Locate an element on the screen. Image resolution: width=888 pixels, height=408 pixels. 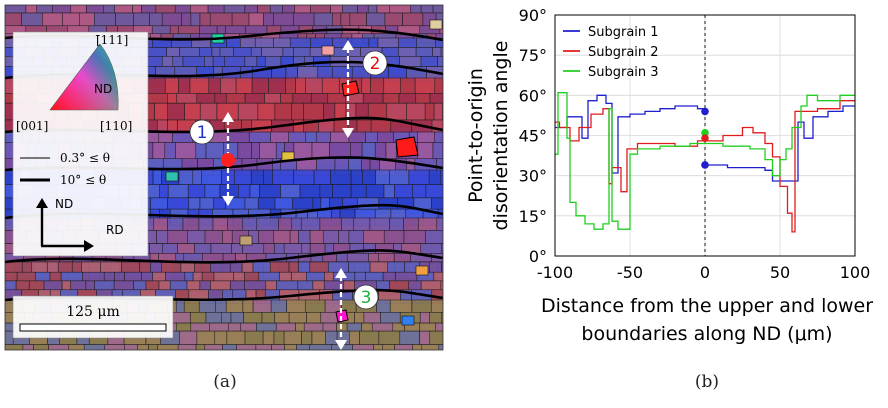
origin-points is located at coordinates (705, 138).